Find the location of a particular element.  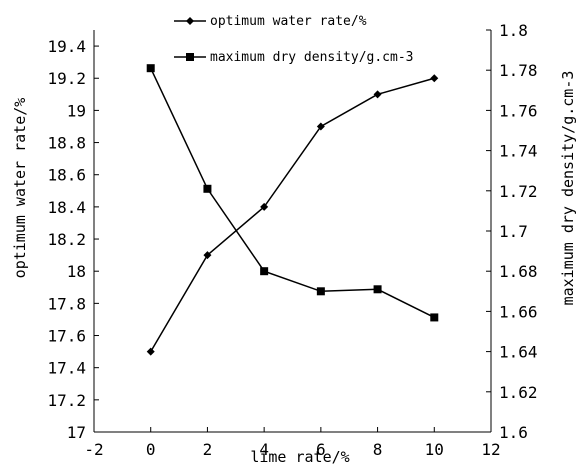

right-y-axis-title: maximum dry density/g.cm-3 is located at coordinates (568, 188).